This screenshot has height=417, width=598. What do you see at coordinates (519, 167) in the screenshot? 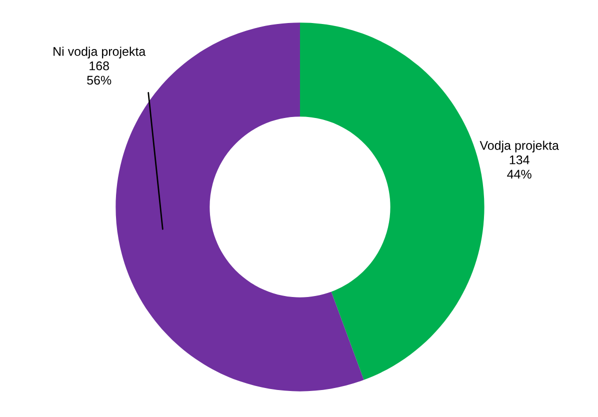
I see `data-label: 134 44%` at bounding box center [519, 167].